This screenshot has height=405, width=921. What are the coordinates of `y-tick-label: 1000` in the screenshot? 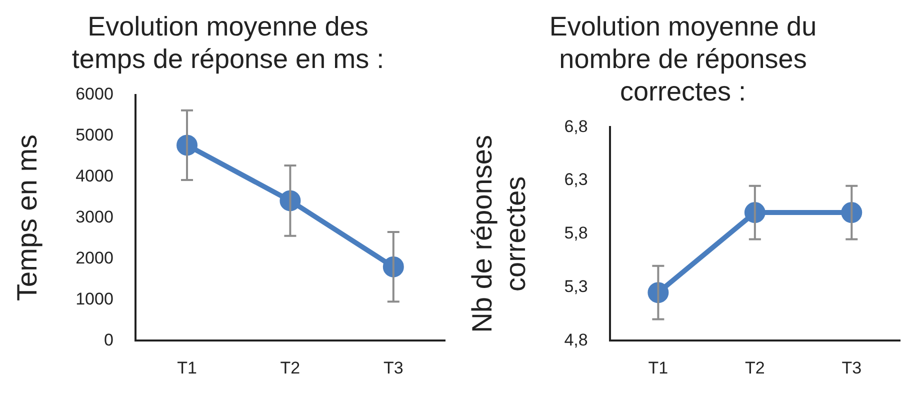 It's located at (95, 298).